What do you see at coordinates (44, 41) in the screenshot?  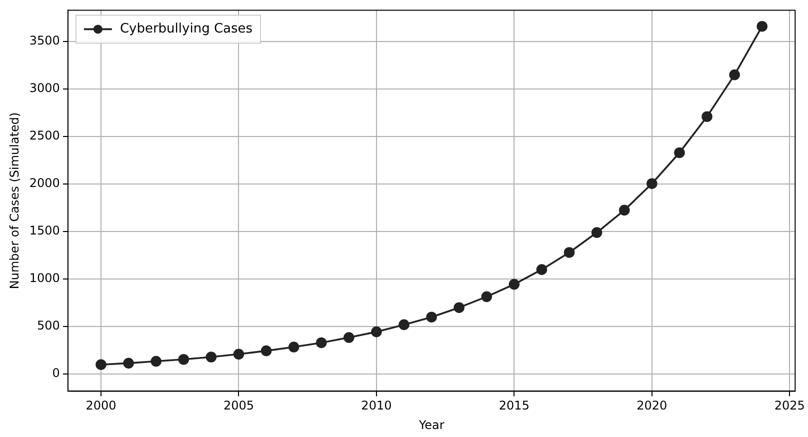 I see `y-tick-label: 3500` at bounding box center [44, 41].